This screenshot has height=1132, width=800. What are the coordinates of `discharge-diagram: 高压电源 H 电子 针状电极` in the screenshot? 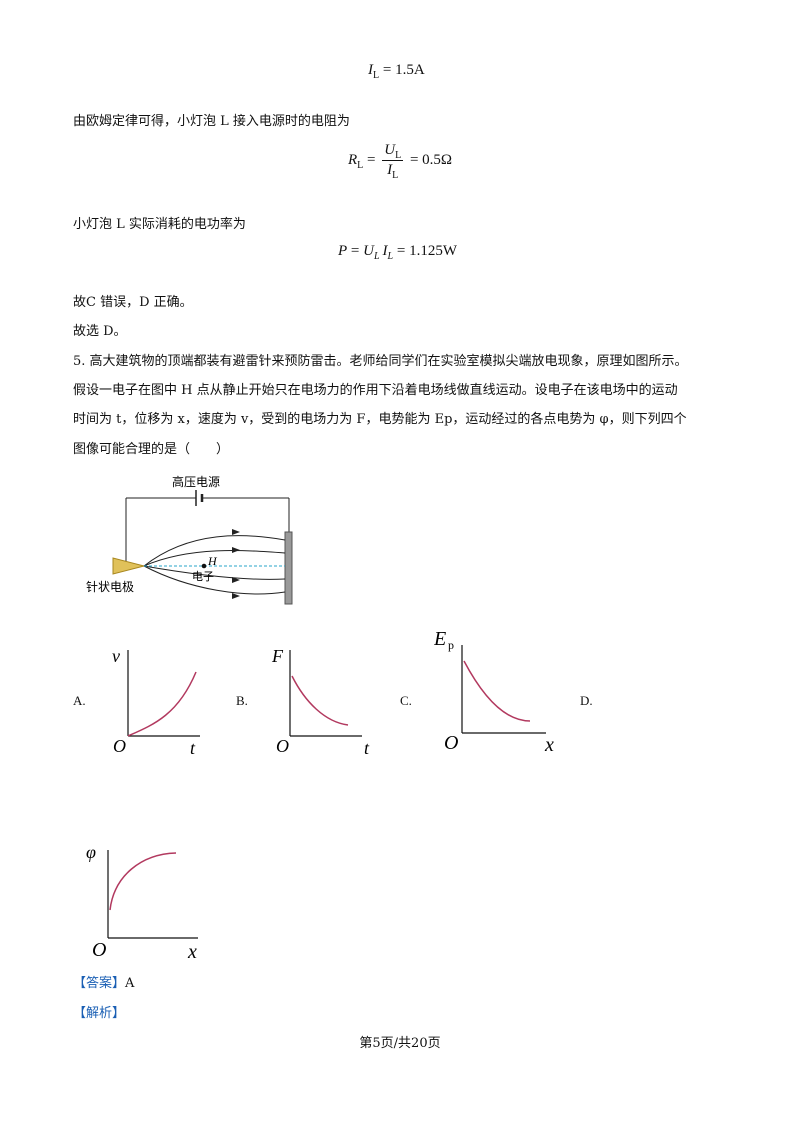 It's located at (189, 539).